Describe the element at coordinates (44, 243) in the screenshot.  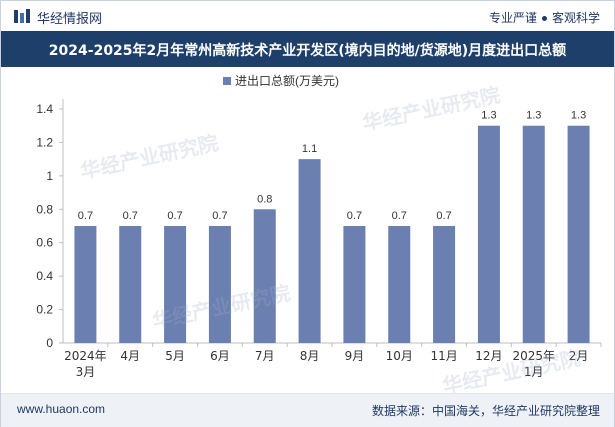
I see `y-tick-label: 0.6` at that location.